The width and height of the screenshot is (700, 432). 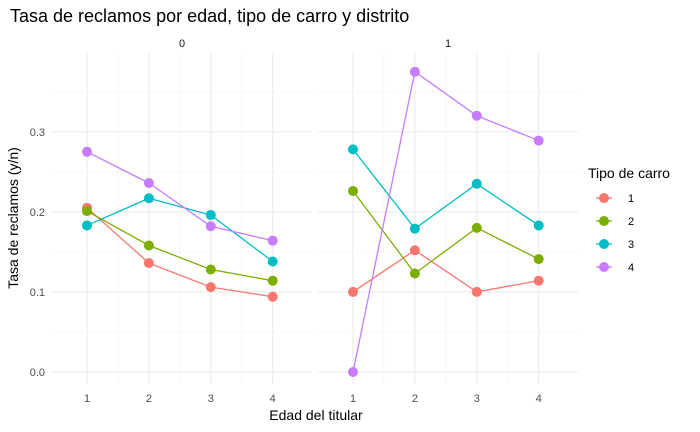 I want to click on y-axis-ticks: 0.0 0.1 0.2 0.3, so click(x=37, y=253).